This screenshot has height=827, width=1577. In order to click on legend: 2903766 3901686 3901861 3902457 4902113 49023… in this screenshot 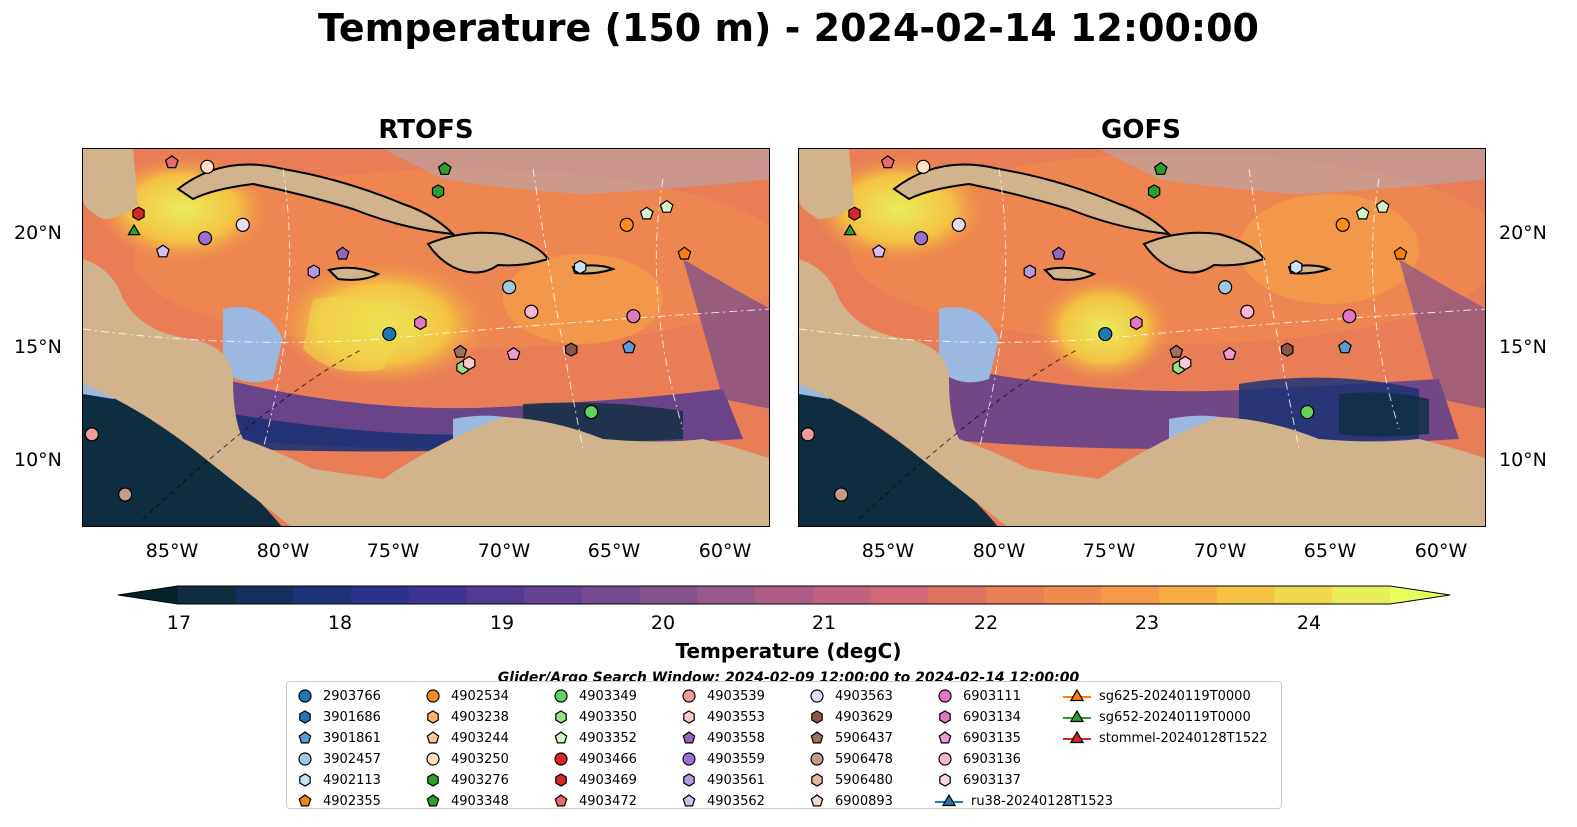, I will do `click(784, 745)`.